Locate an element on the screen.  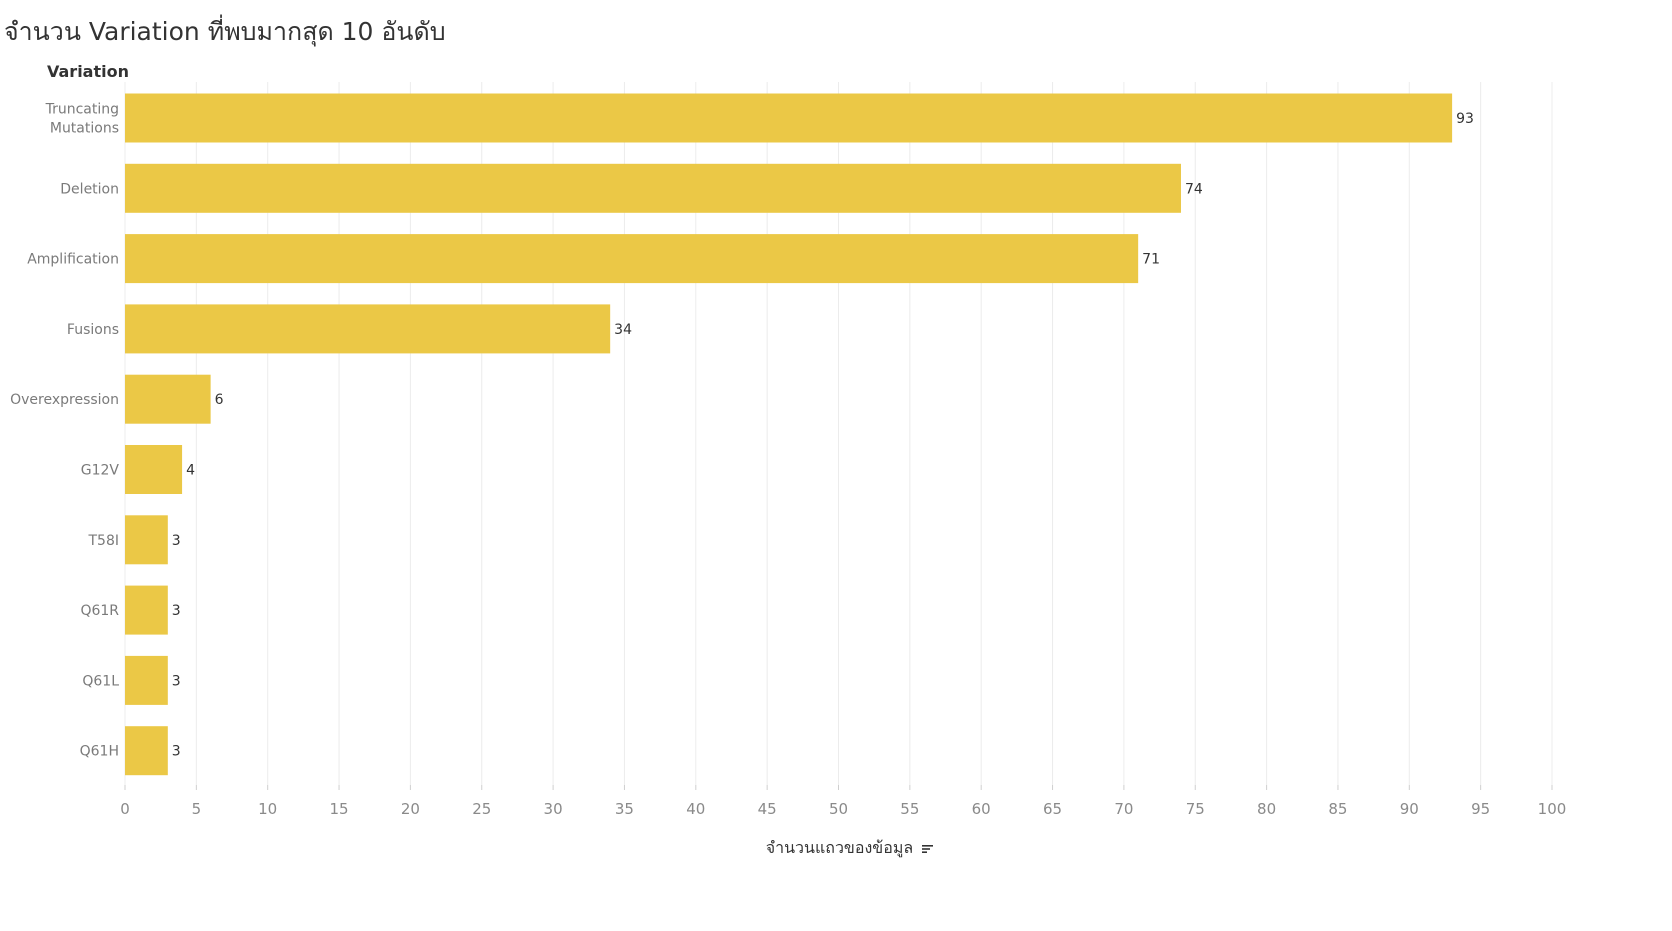
data-label: 74 is located at coordinates (1194, 189).